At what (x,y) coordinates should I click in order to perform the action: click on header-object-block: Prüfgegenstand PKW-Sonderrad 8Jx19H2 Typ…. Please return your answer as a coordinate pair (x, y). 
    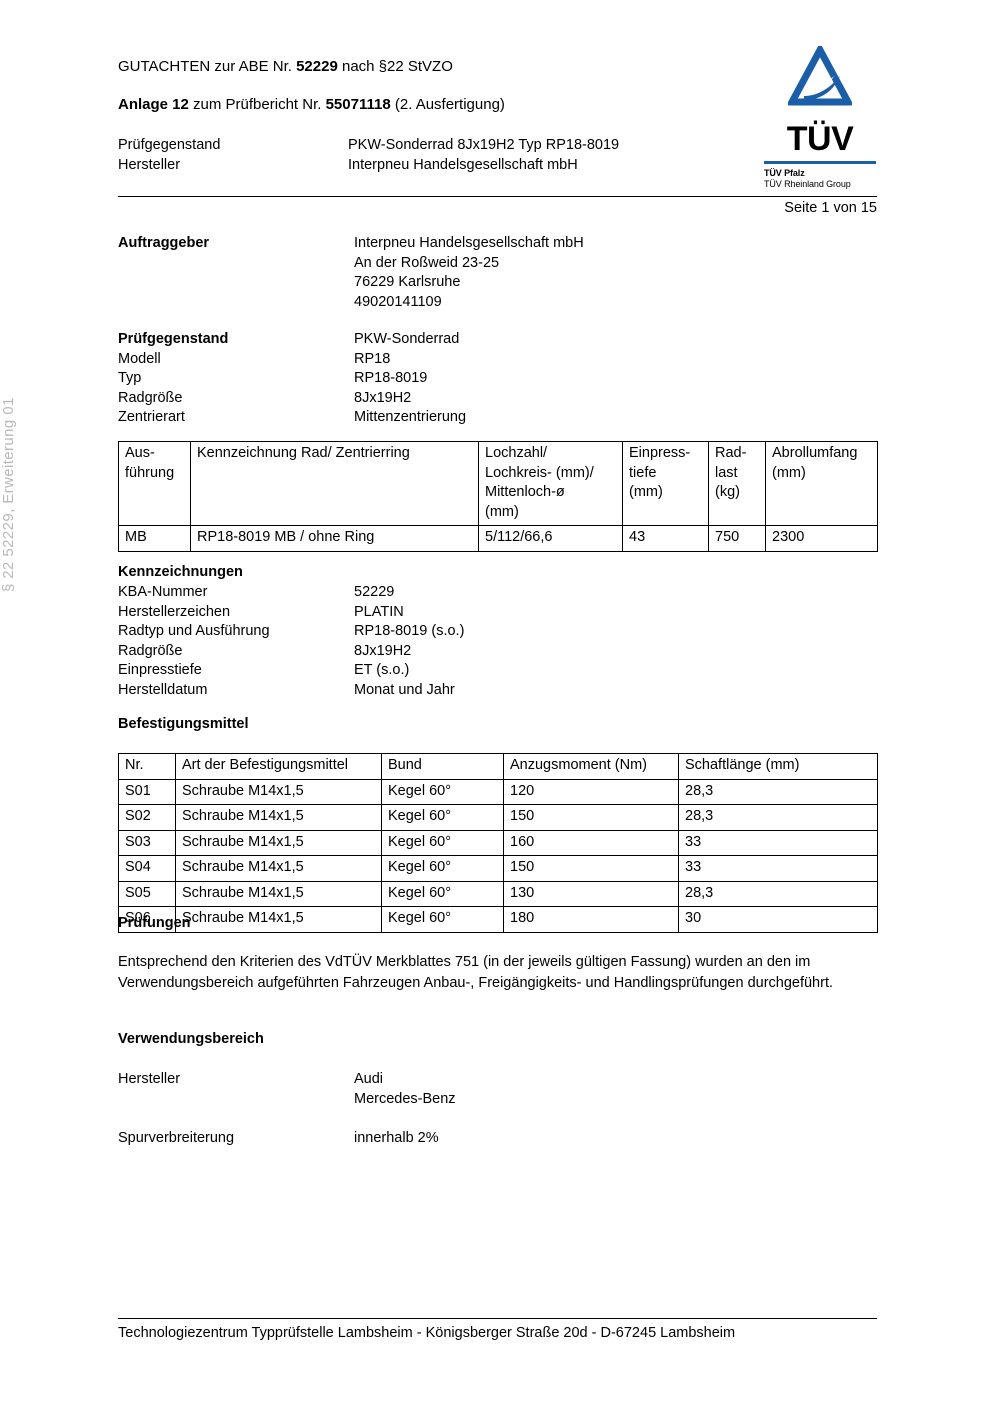
    Looking at the image, I should click on (368, 155).